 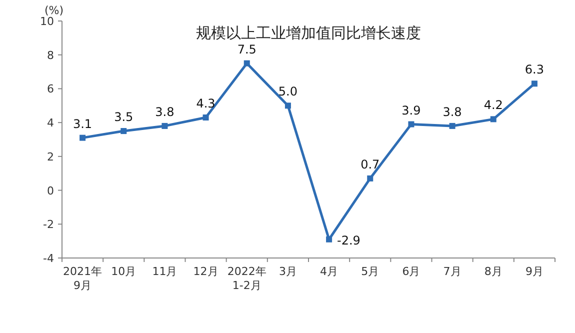 What do you see at coordinates (288, 91) in the screenshot?
I see `text: 5.0` at bounding box center [288, 91].